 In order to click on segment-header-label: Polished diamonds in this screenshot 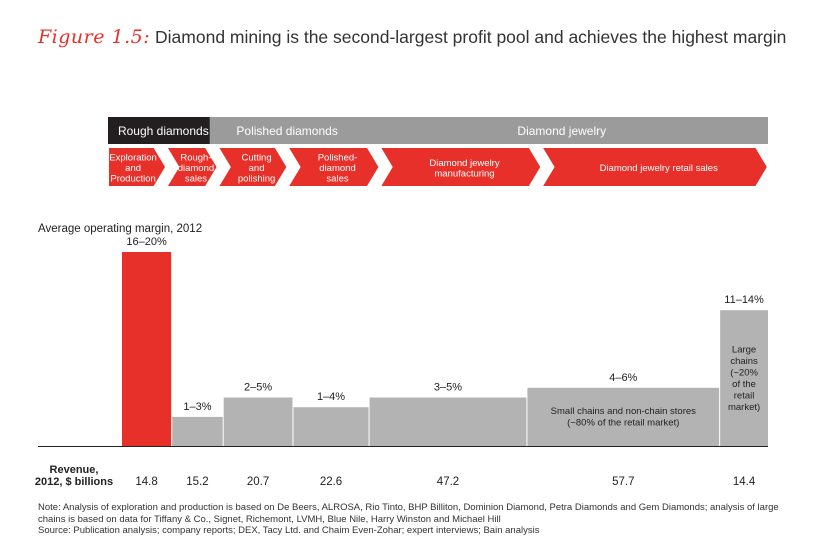, I will do `click(286, 131)`.